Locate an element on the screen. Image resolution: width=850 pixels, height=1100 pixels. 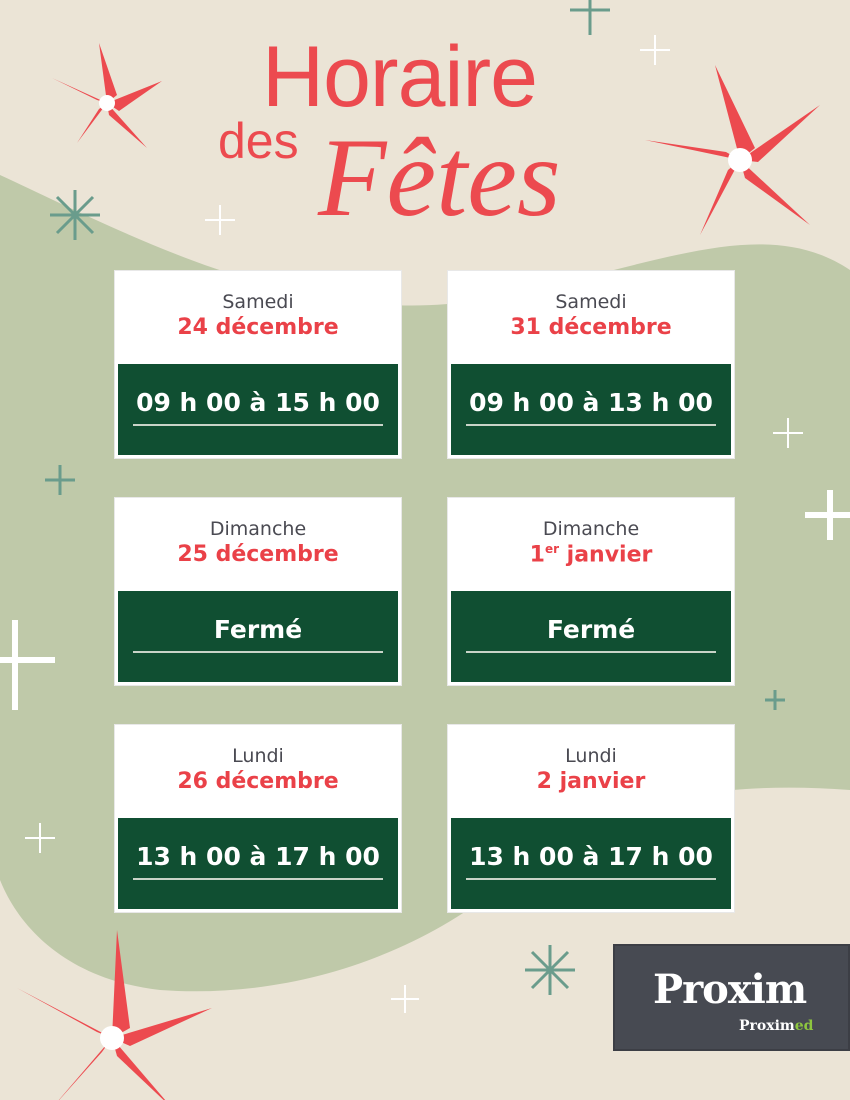
schedule-card: Dimanche 1er janvier Fermé is located at coordinates (591, 591).